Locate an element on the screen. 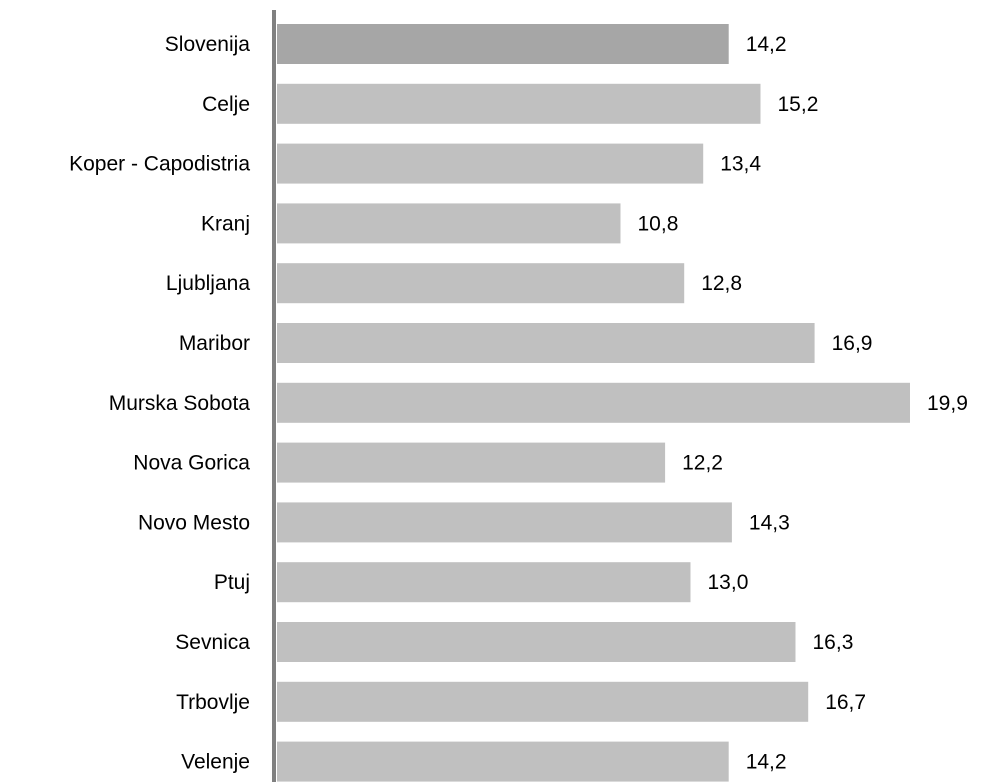  bar-sevnica is located at coordinates (536, 642).